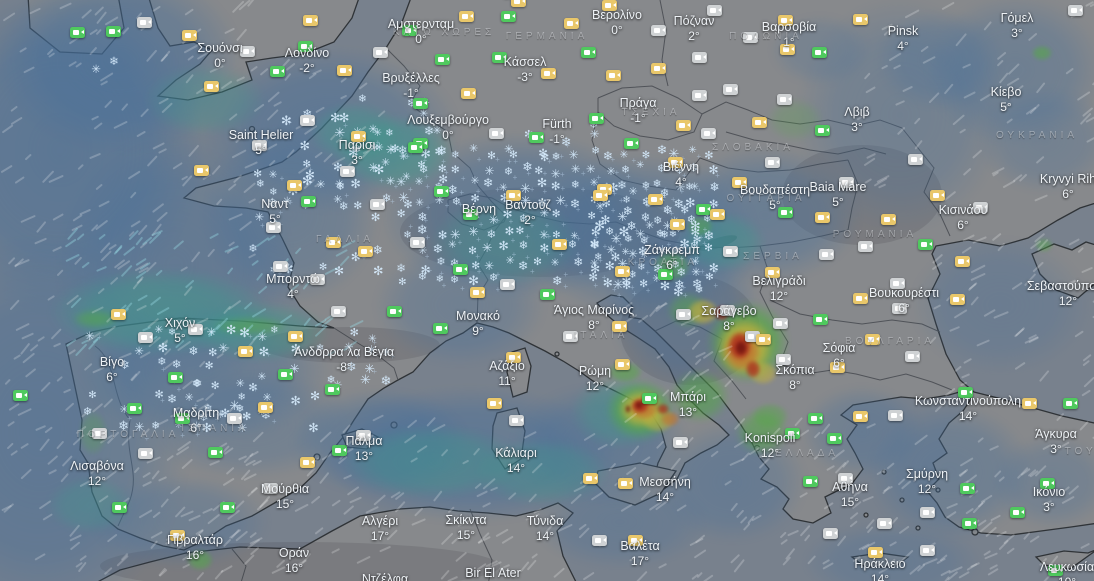 This screenshot has width=1094, height=581. I want to click on city-label: Αλγέρι 17°, so click(380, 528).